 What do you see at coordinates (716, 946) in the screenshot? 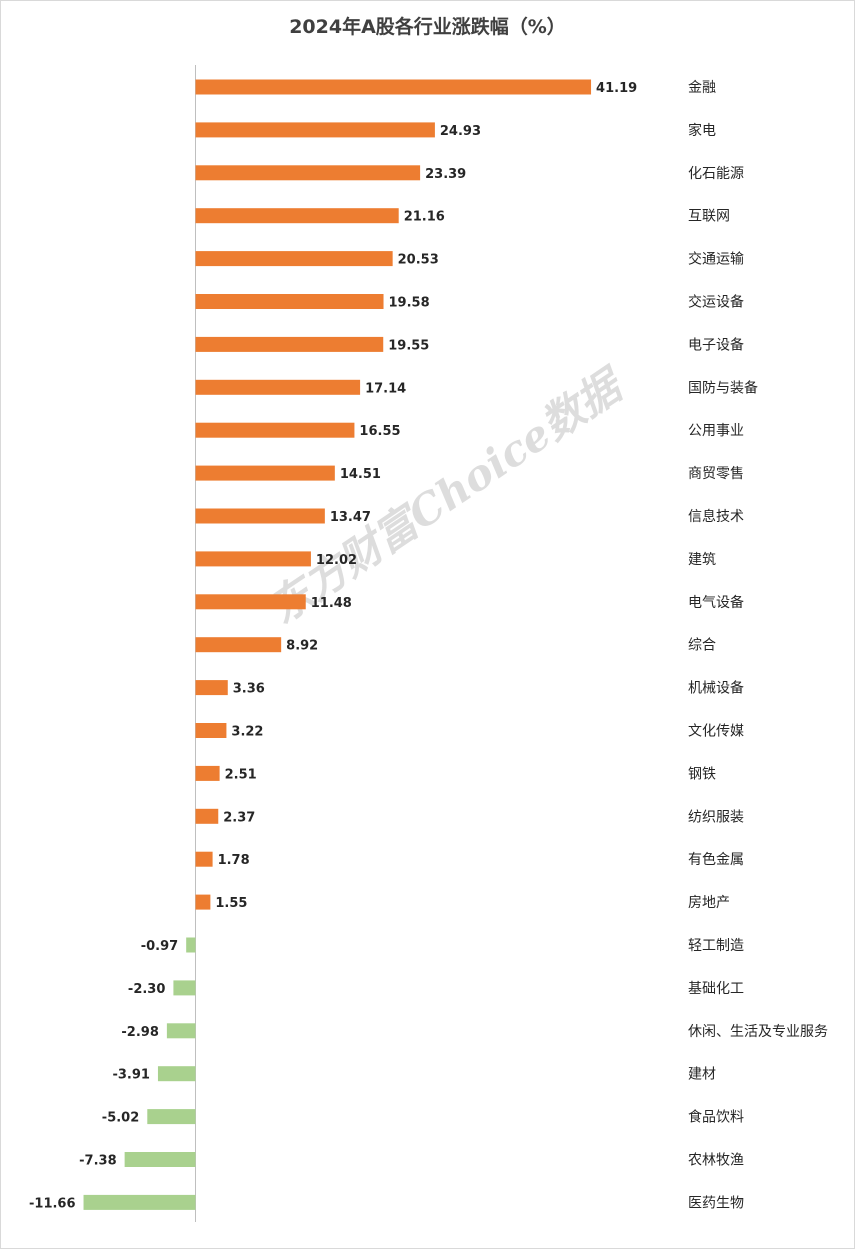
I see `category-label: 轻工制造` at bounding box center [716, 946].